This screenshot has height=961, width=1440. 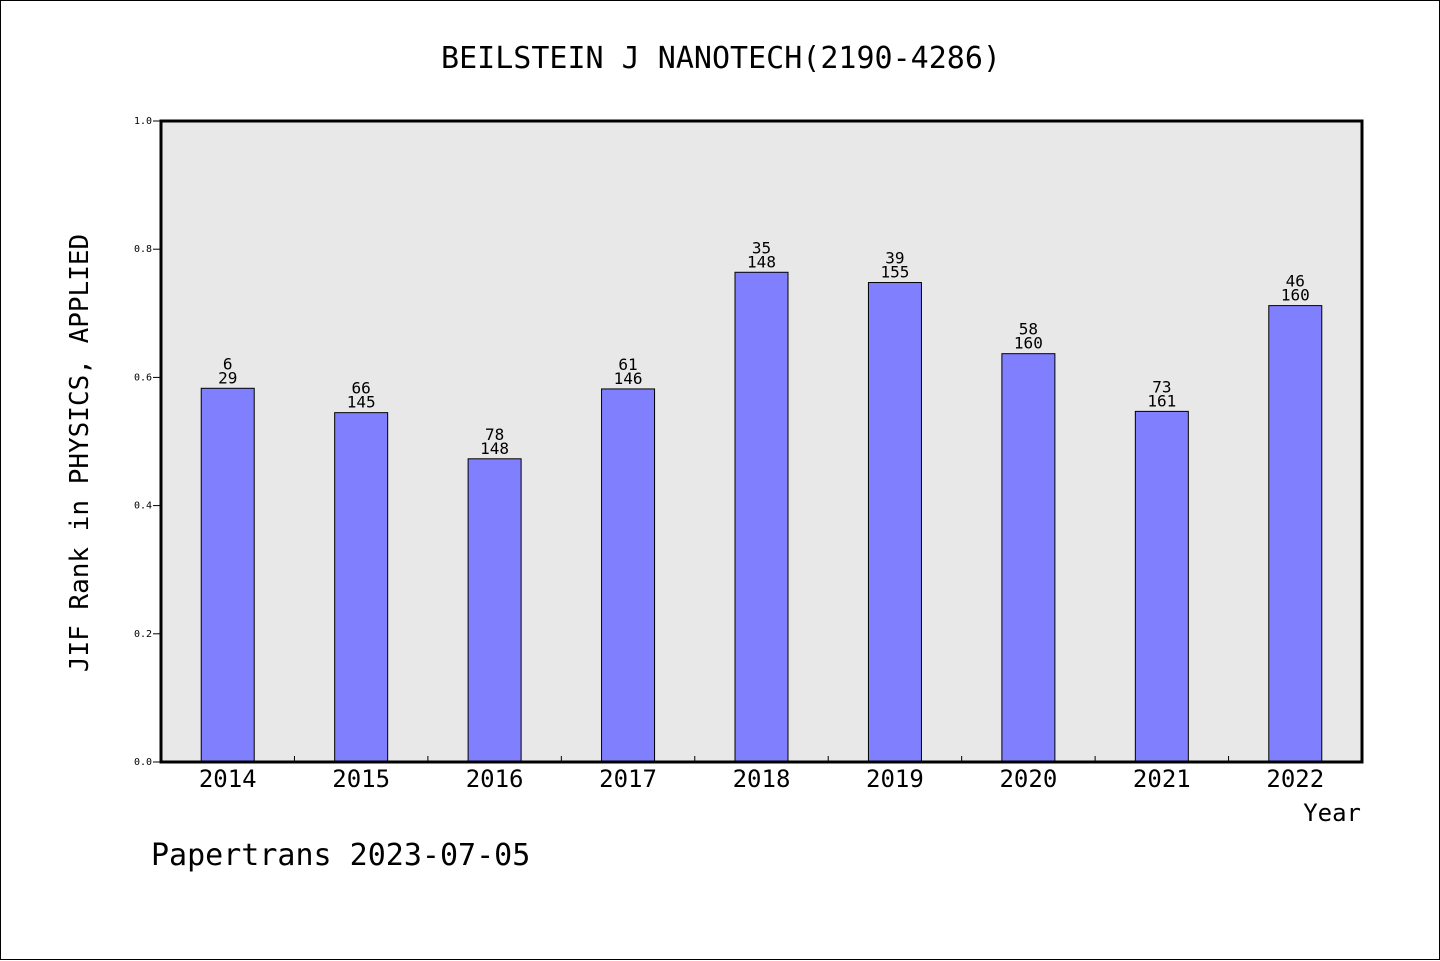 What do you see at coordinates (627, 364) in the screenshot?
I see `bar-rank-label: 61` at bounding box center [627, 364].